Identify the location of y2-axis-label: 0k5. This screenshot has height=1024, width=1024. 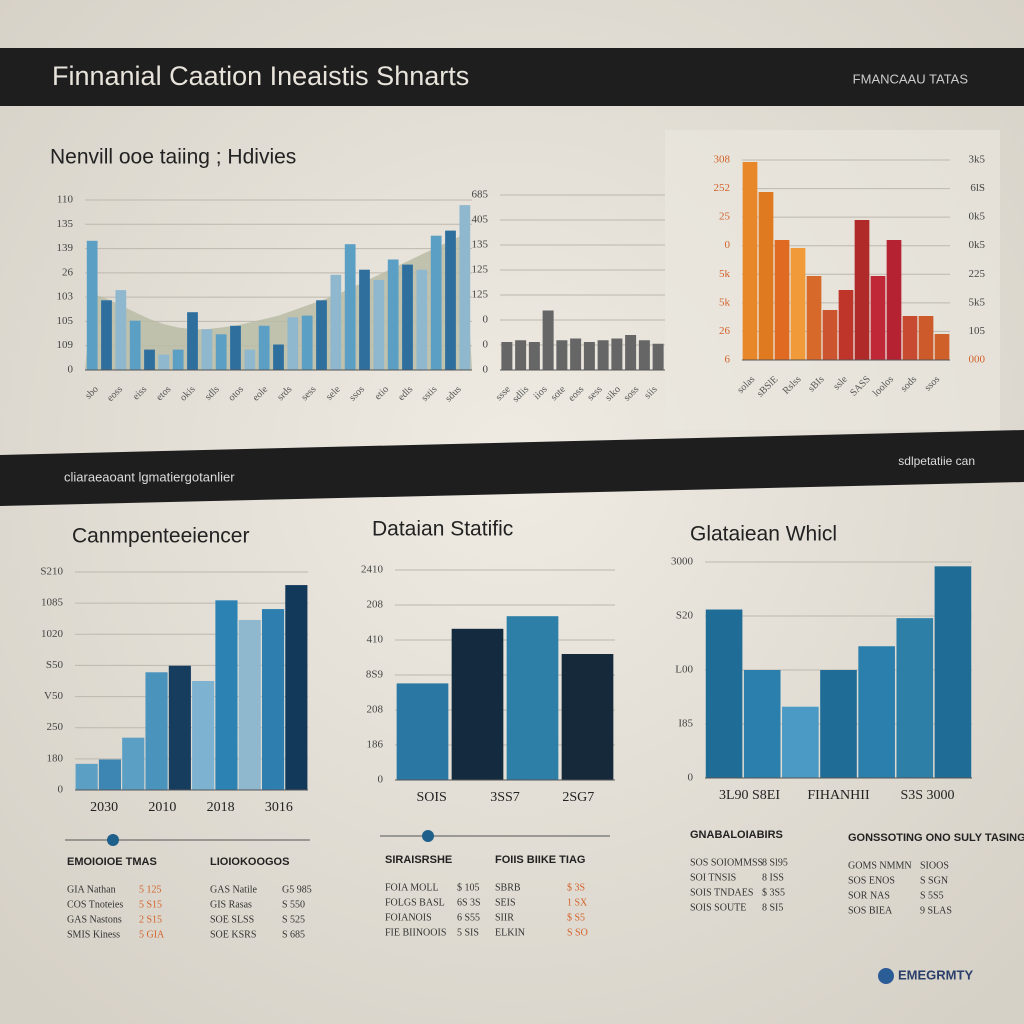
(977, 217).